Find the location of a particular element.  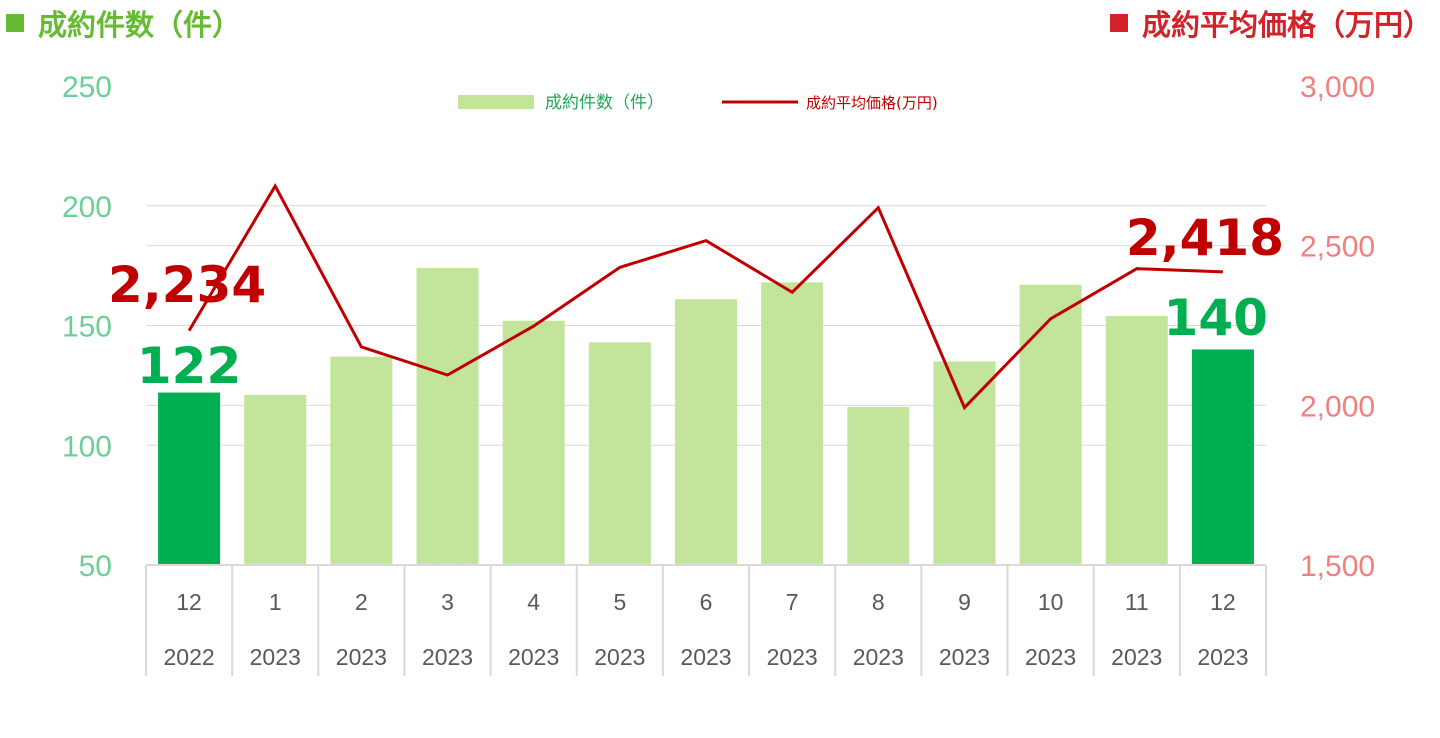

x-tick-label-month: 1 is located at coordinates (275, 602).